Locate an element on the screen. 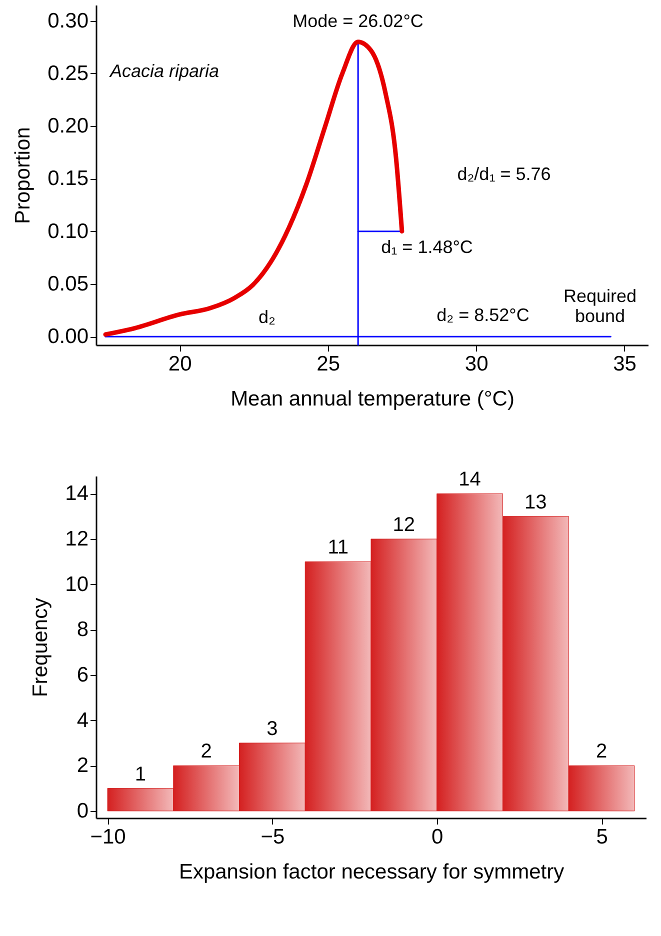 This screenshot has width=661, height=936. annotation: Acacia riparia is located at coordinates (164, 71).